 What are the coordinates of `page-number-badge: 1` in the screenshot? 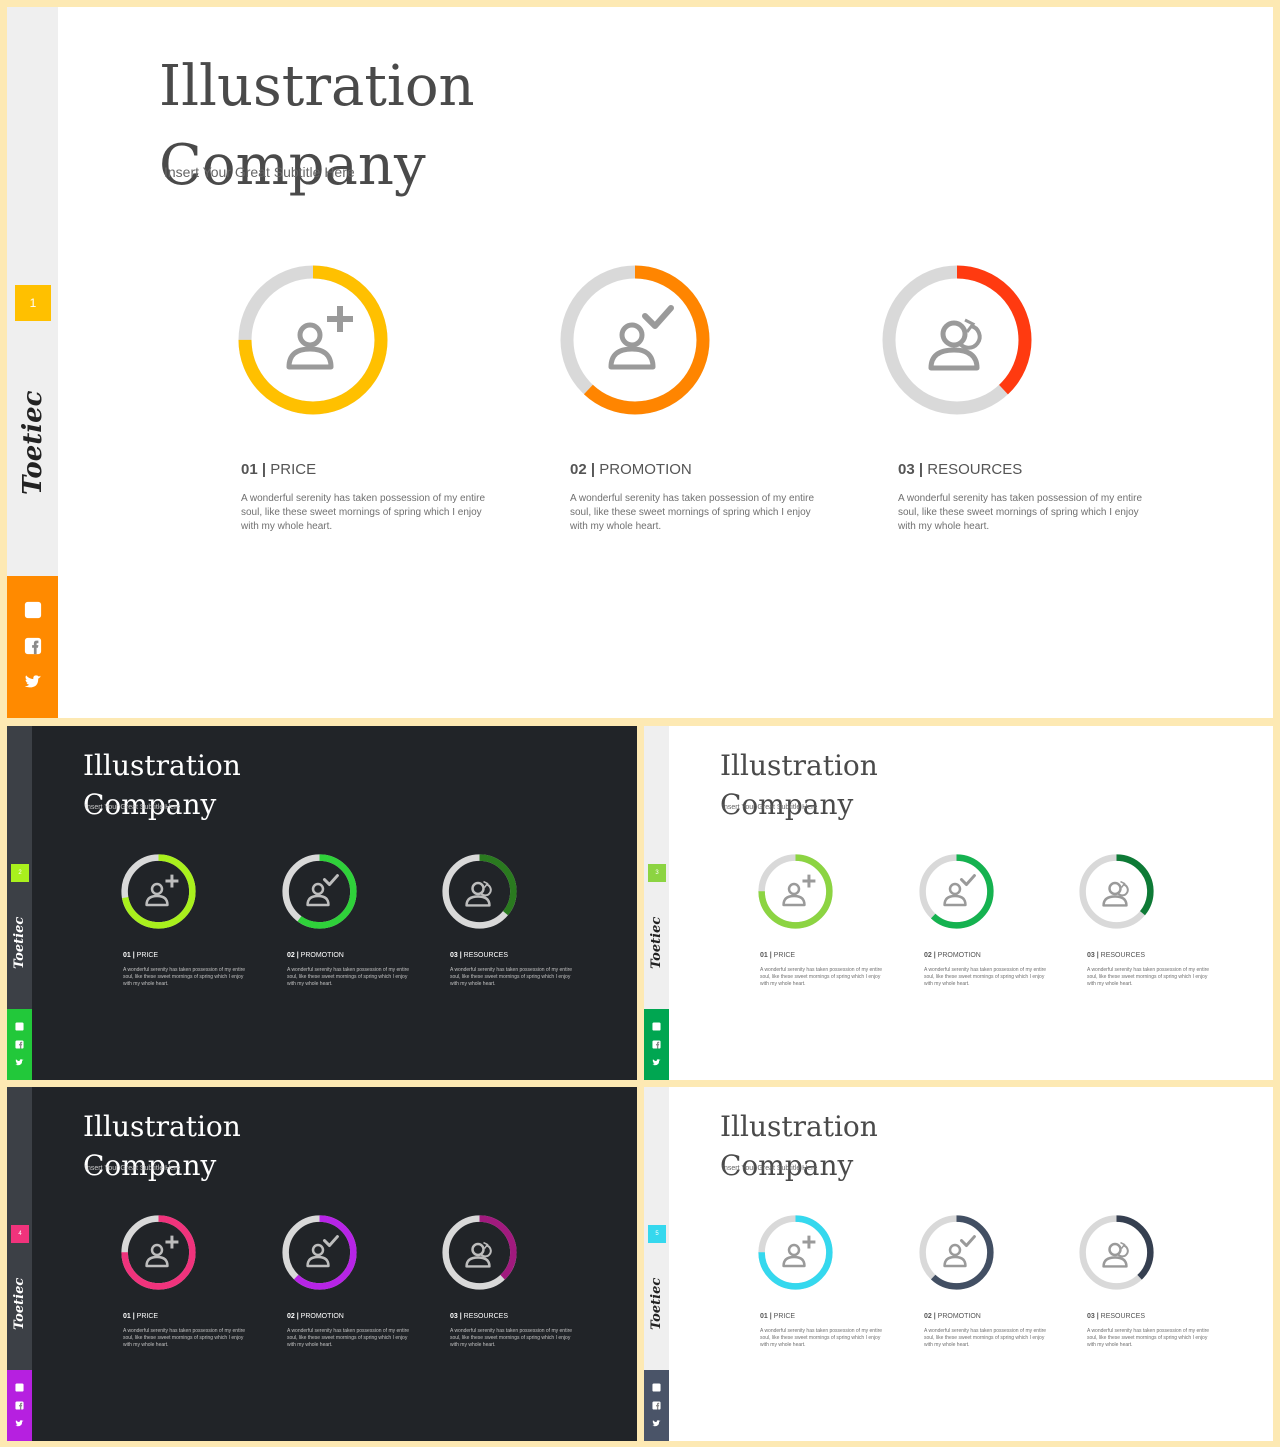 It's located at (33, 303).